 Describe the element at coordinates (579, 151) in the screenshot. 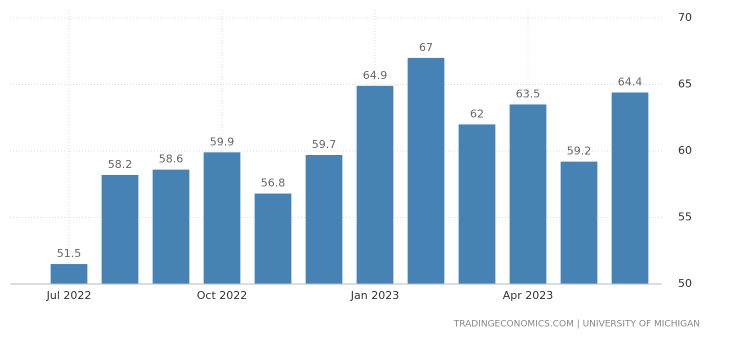

I see `value-label: 59.2` at that location.